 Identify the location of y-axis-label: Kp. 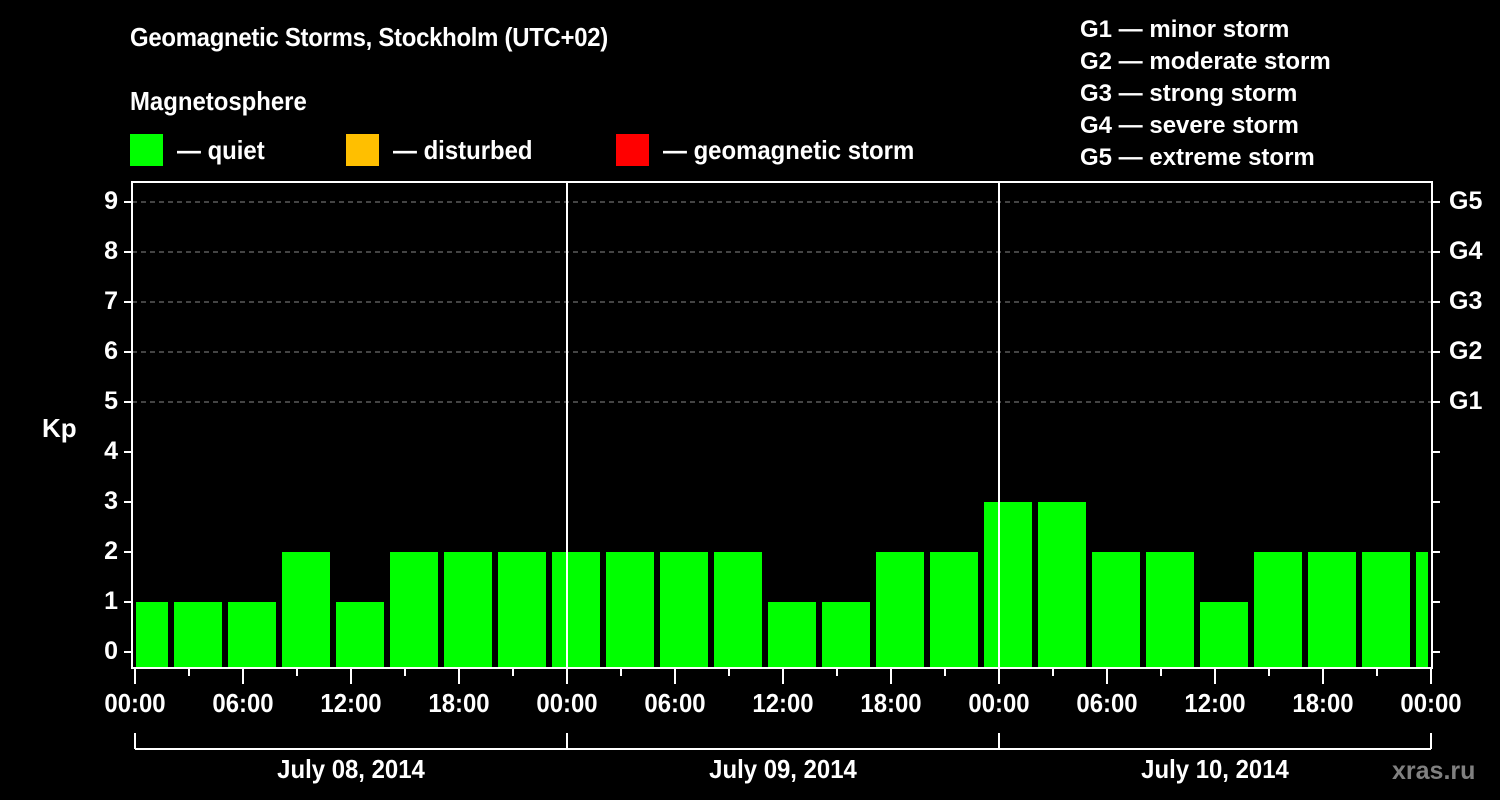
(59, 428).